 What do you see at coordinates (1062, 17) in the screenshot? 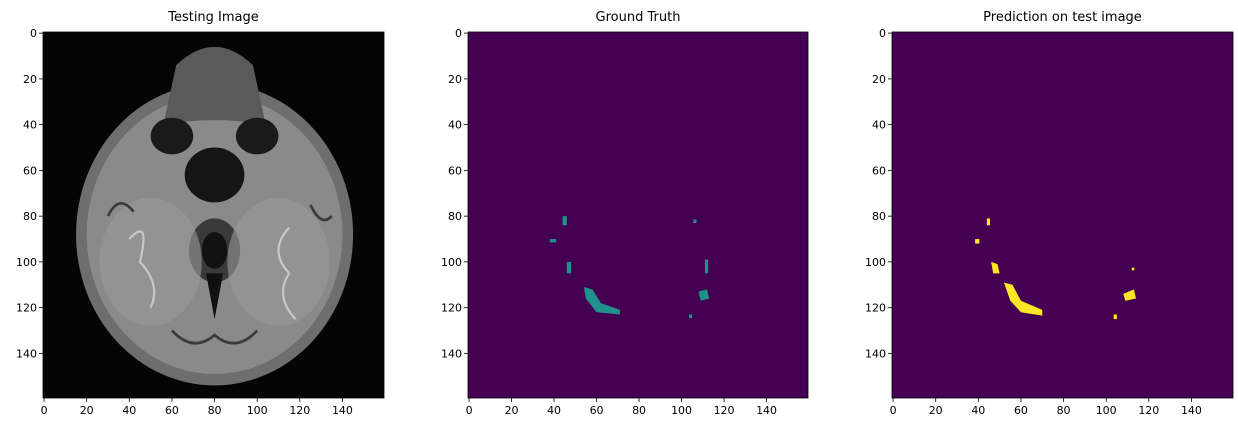
I see `chart-title: Prediction on test image` at bounding box center [1062, 17].